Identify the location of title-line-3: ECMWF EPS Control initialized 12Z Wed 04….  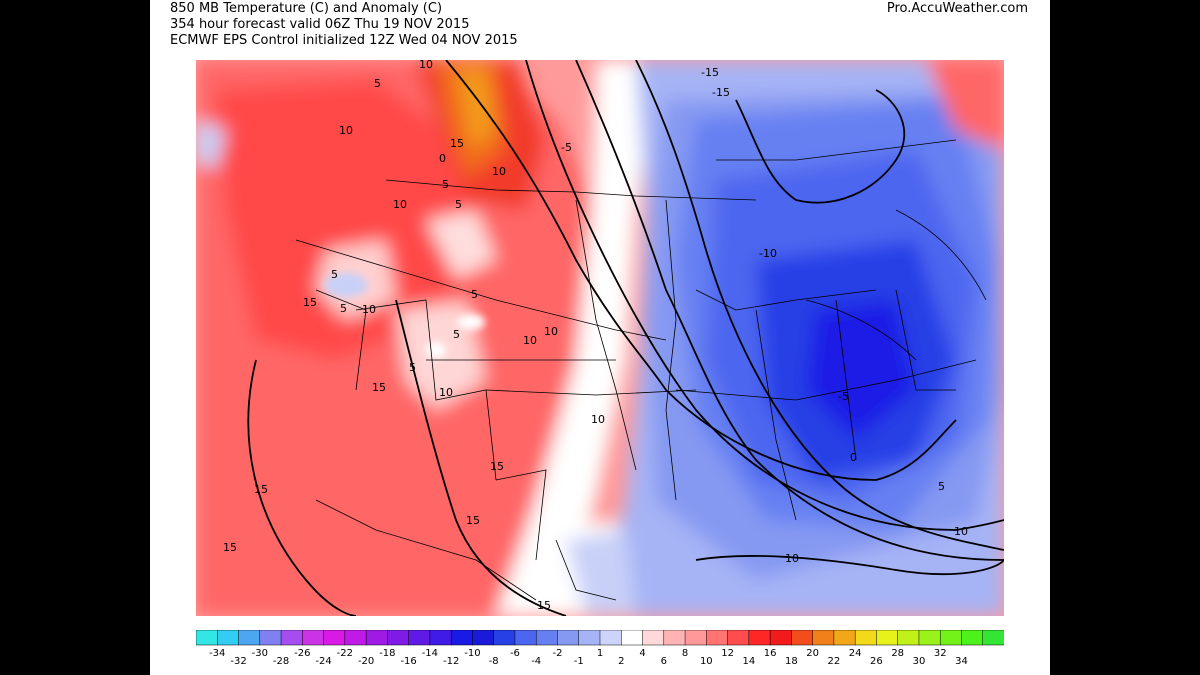
(344, 40).